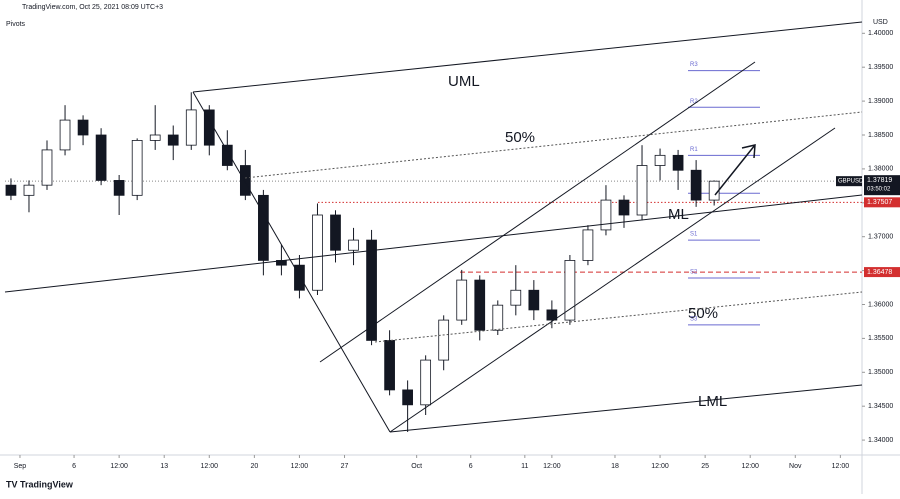  I want to click on annotation: UML, so click(464, 81).